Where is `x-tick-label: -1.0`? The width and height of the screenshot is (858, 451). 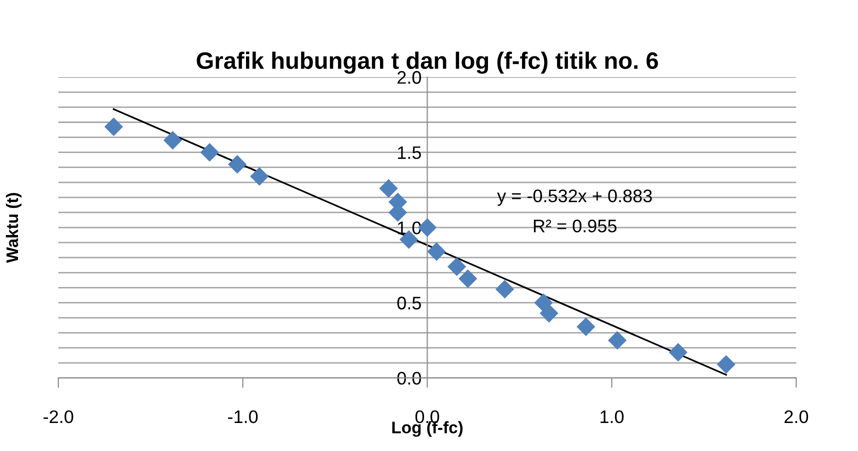 x-tick-label: -1.0 is located at coordinates (243, 417).